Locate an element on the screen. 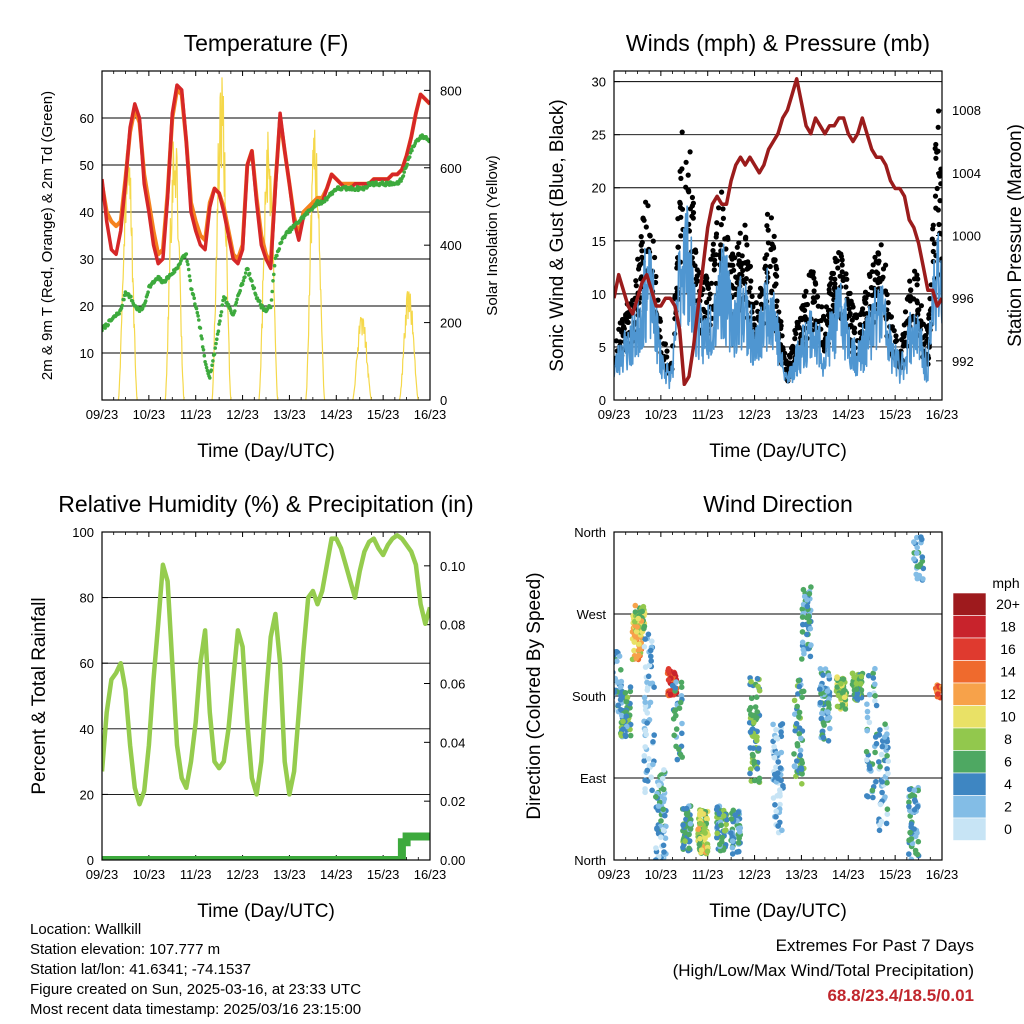 The image size is (1024, 1024). y-tick-label: North is located at coordinates (590, 532).